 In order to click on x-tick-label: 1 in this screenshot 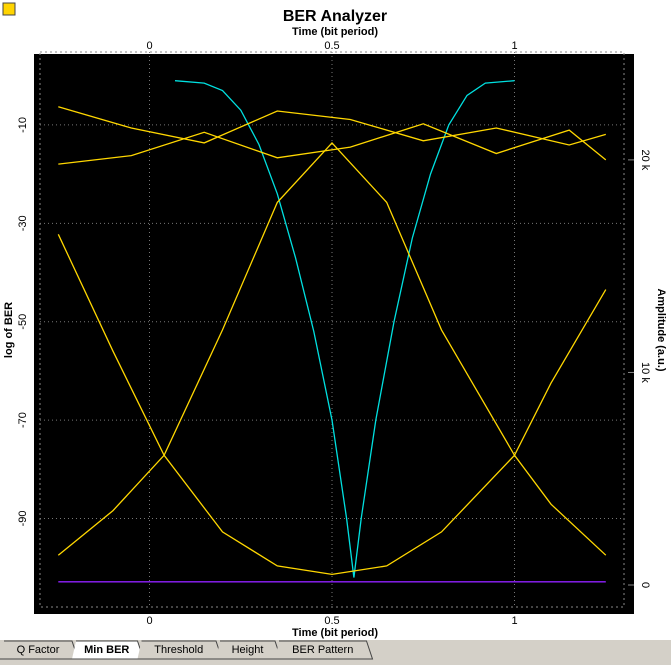, I will do `click(514, 621)`.